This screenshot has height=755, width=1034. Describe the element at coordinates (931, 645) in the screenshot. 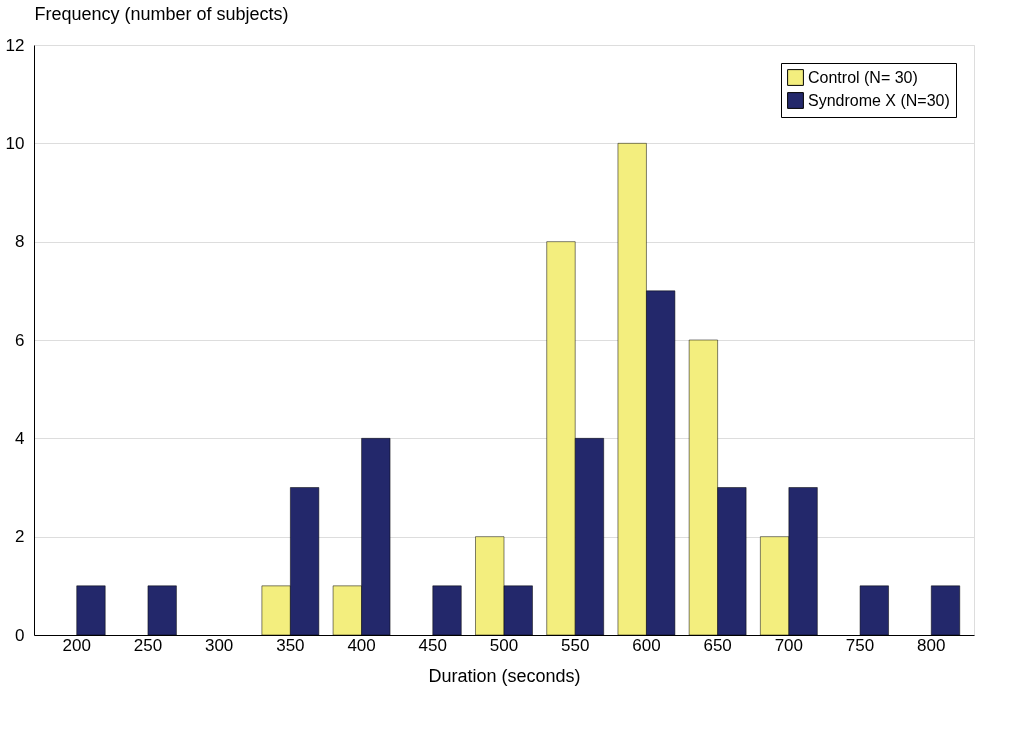

I see `x-tick-label: 800` at that location.